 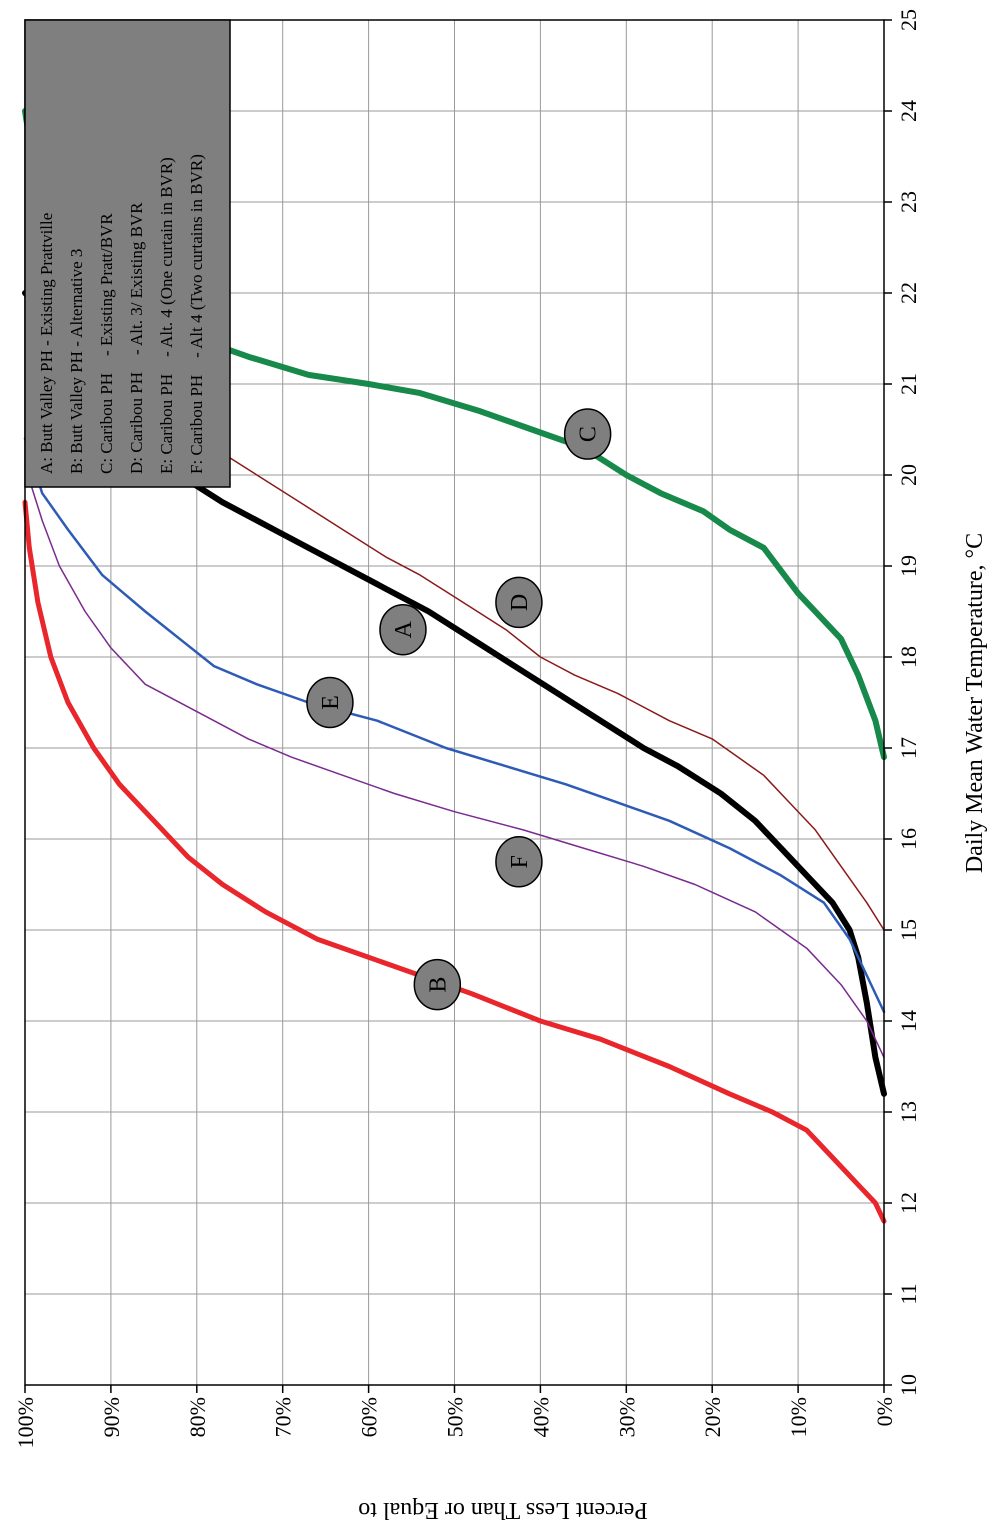 I want to click on x-tick-label: 25, so click(x=908, y=20).